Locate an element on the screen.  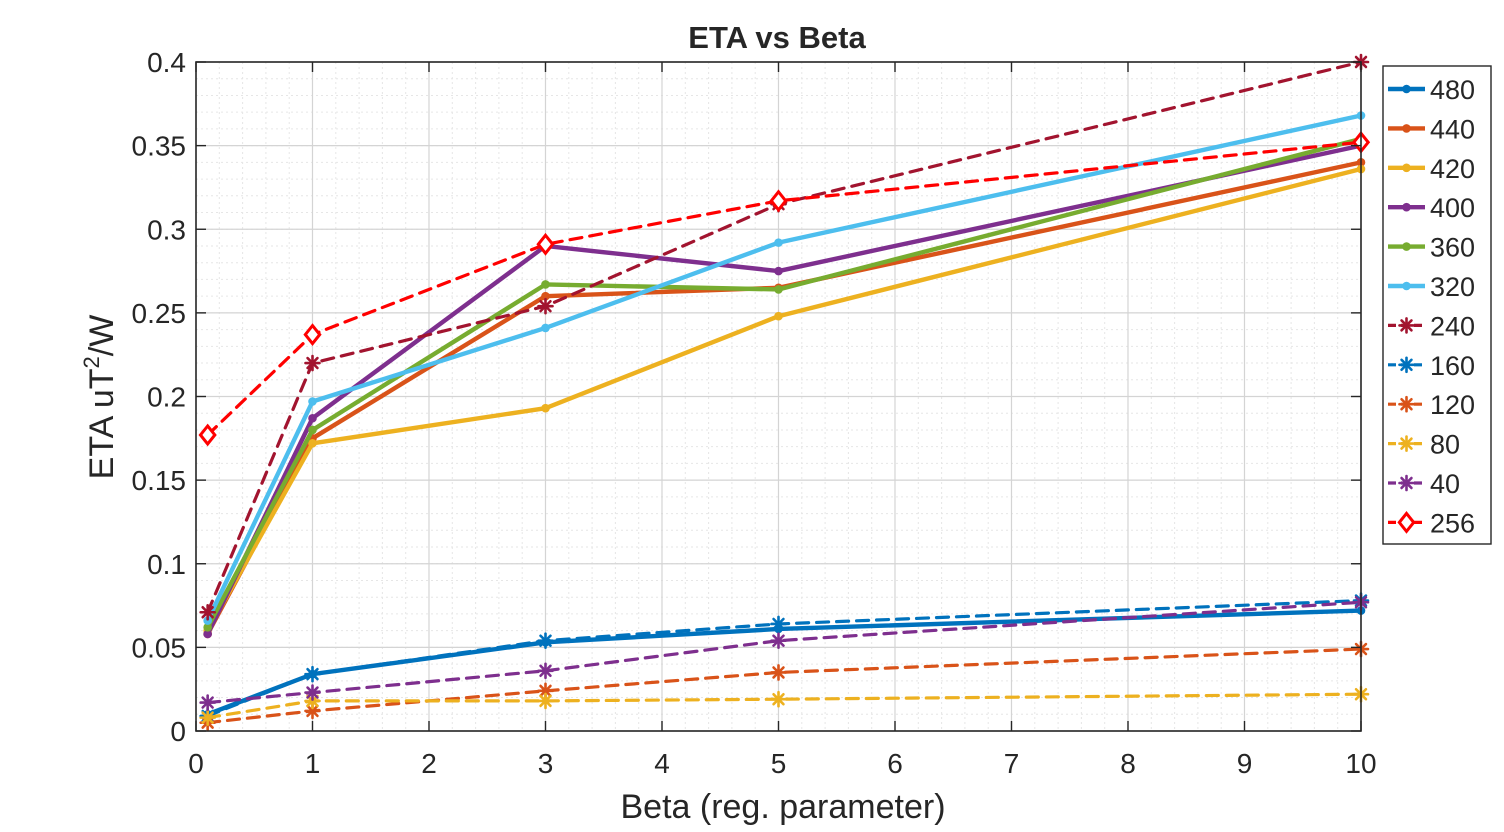
x-tick-label: 3 is located at coordinates (546, 763).